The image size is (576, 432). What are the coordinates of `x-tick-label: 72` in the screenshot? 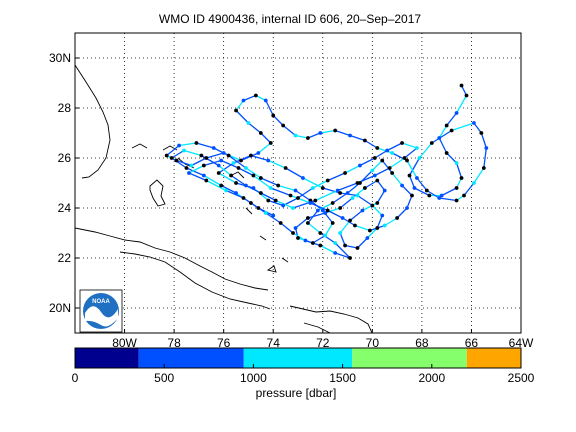 It's located at (323, 343).